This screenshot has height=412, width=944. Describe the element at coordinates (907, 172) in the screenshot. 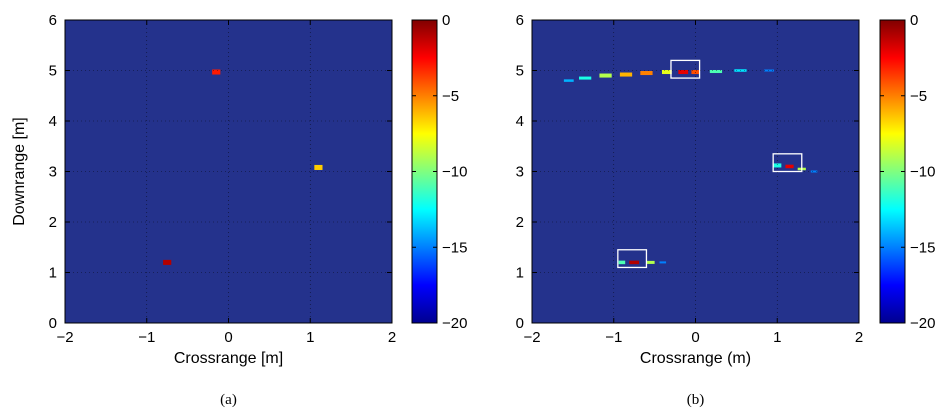

I see `colorbar-b-ticks: 0 −5 −10 −15 −20` at that location.